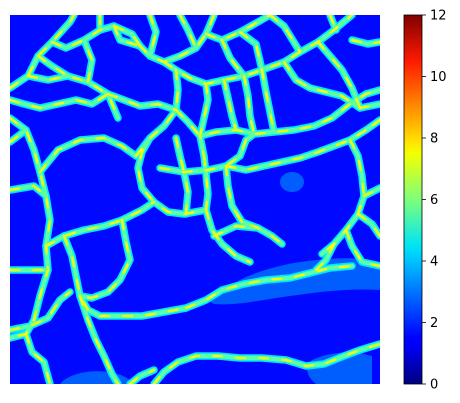 This screenshot has height=403, width=460. I want to click on colorbar-tick-label: 8, so click(434, 139).